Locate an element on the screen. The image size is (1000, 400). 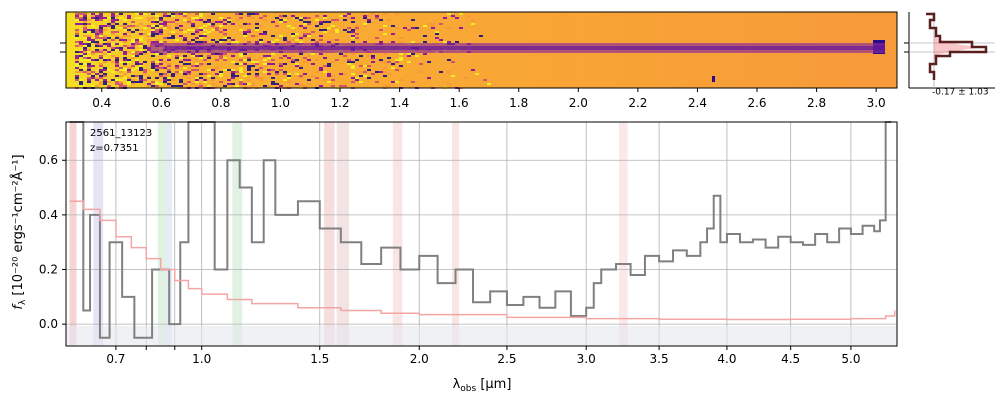
x-tick-label: 1.5 is located at coordinates (319, 359).